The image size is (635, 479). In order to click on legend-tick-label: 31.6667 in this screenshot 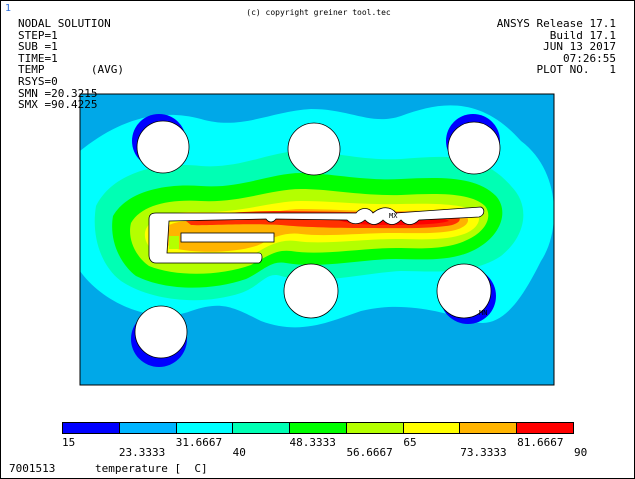, I will do `click(199, 442)`.